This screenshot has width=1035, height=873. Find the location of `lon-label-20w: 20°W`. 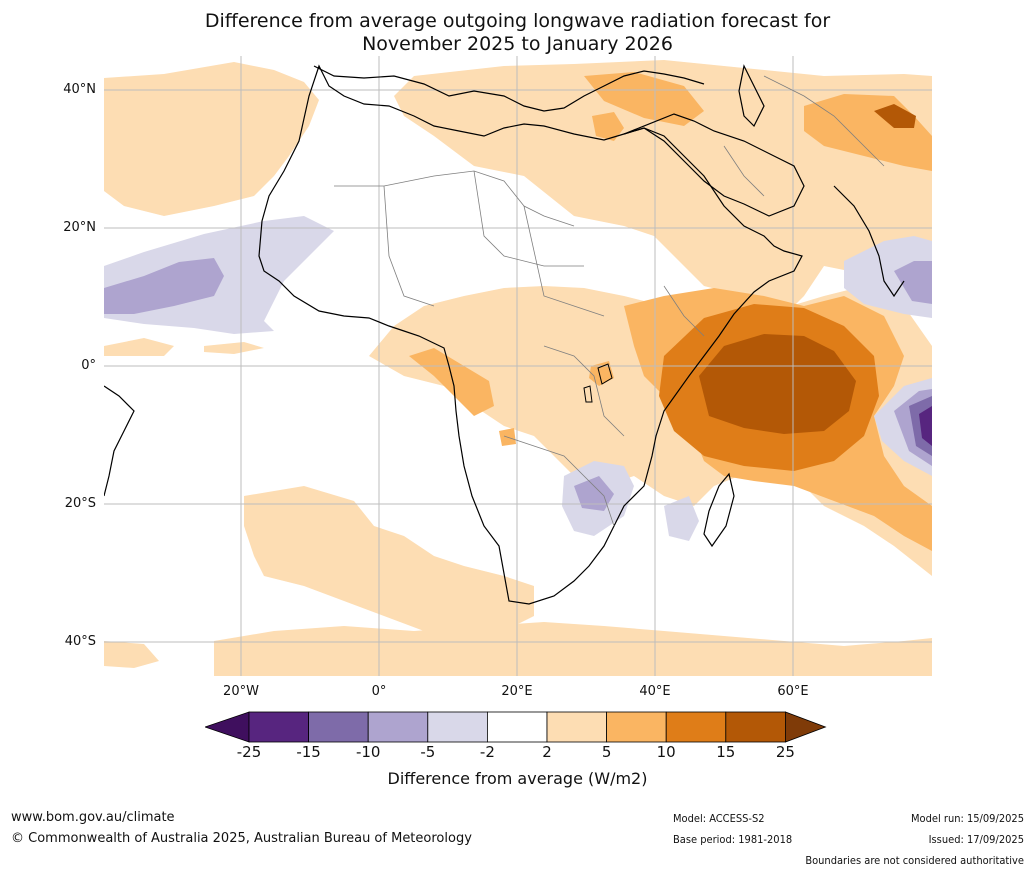

lon-label-20w: 20°W is located at coordinates (241, 691).